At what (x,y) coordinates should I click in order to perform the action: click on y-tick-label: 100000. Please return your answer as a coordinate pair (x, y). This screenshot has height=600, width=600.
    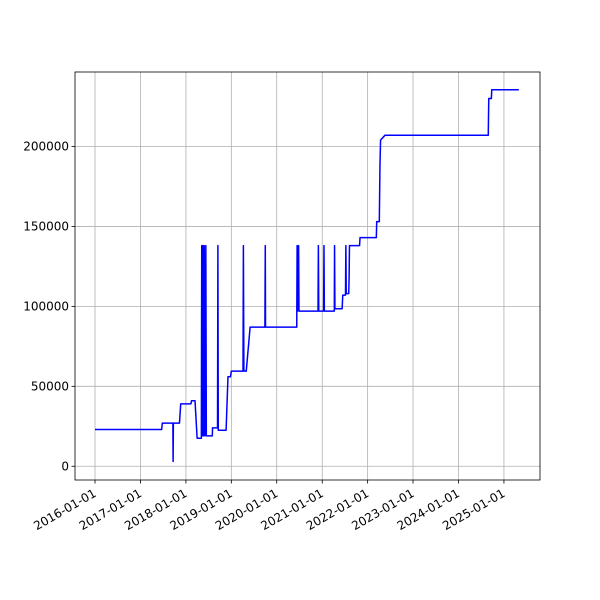
    Looking at the image, I should click on (46, 306).